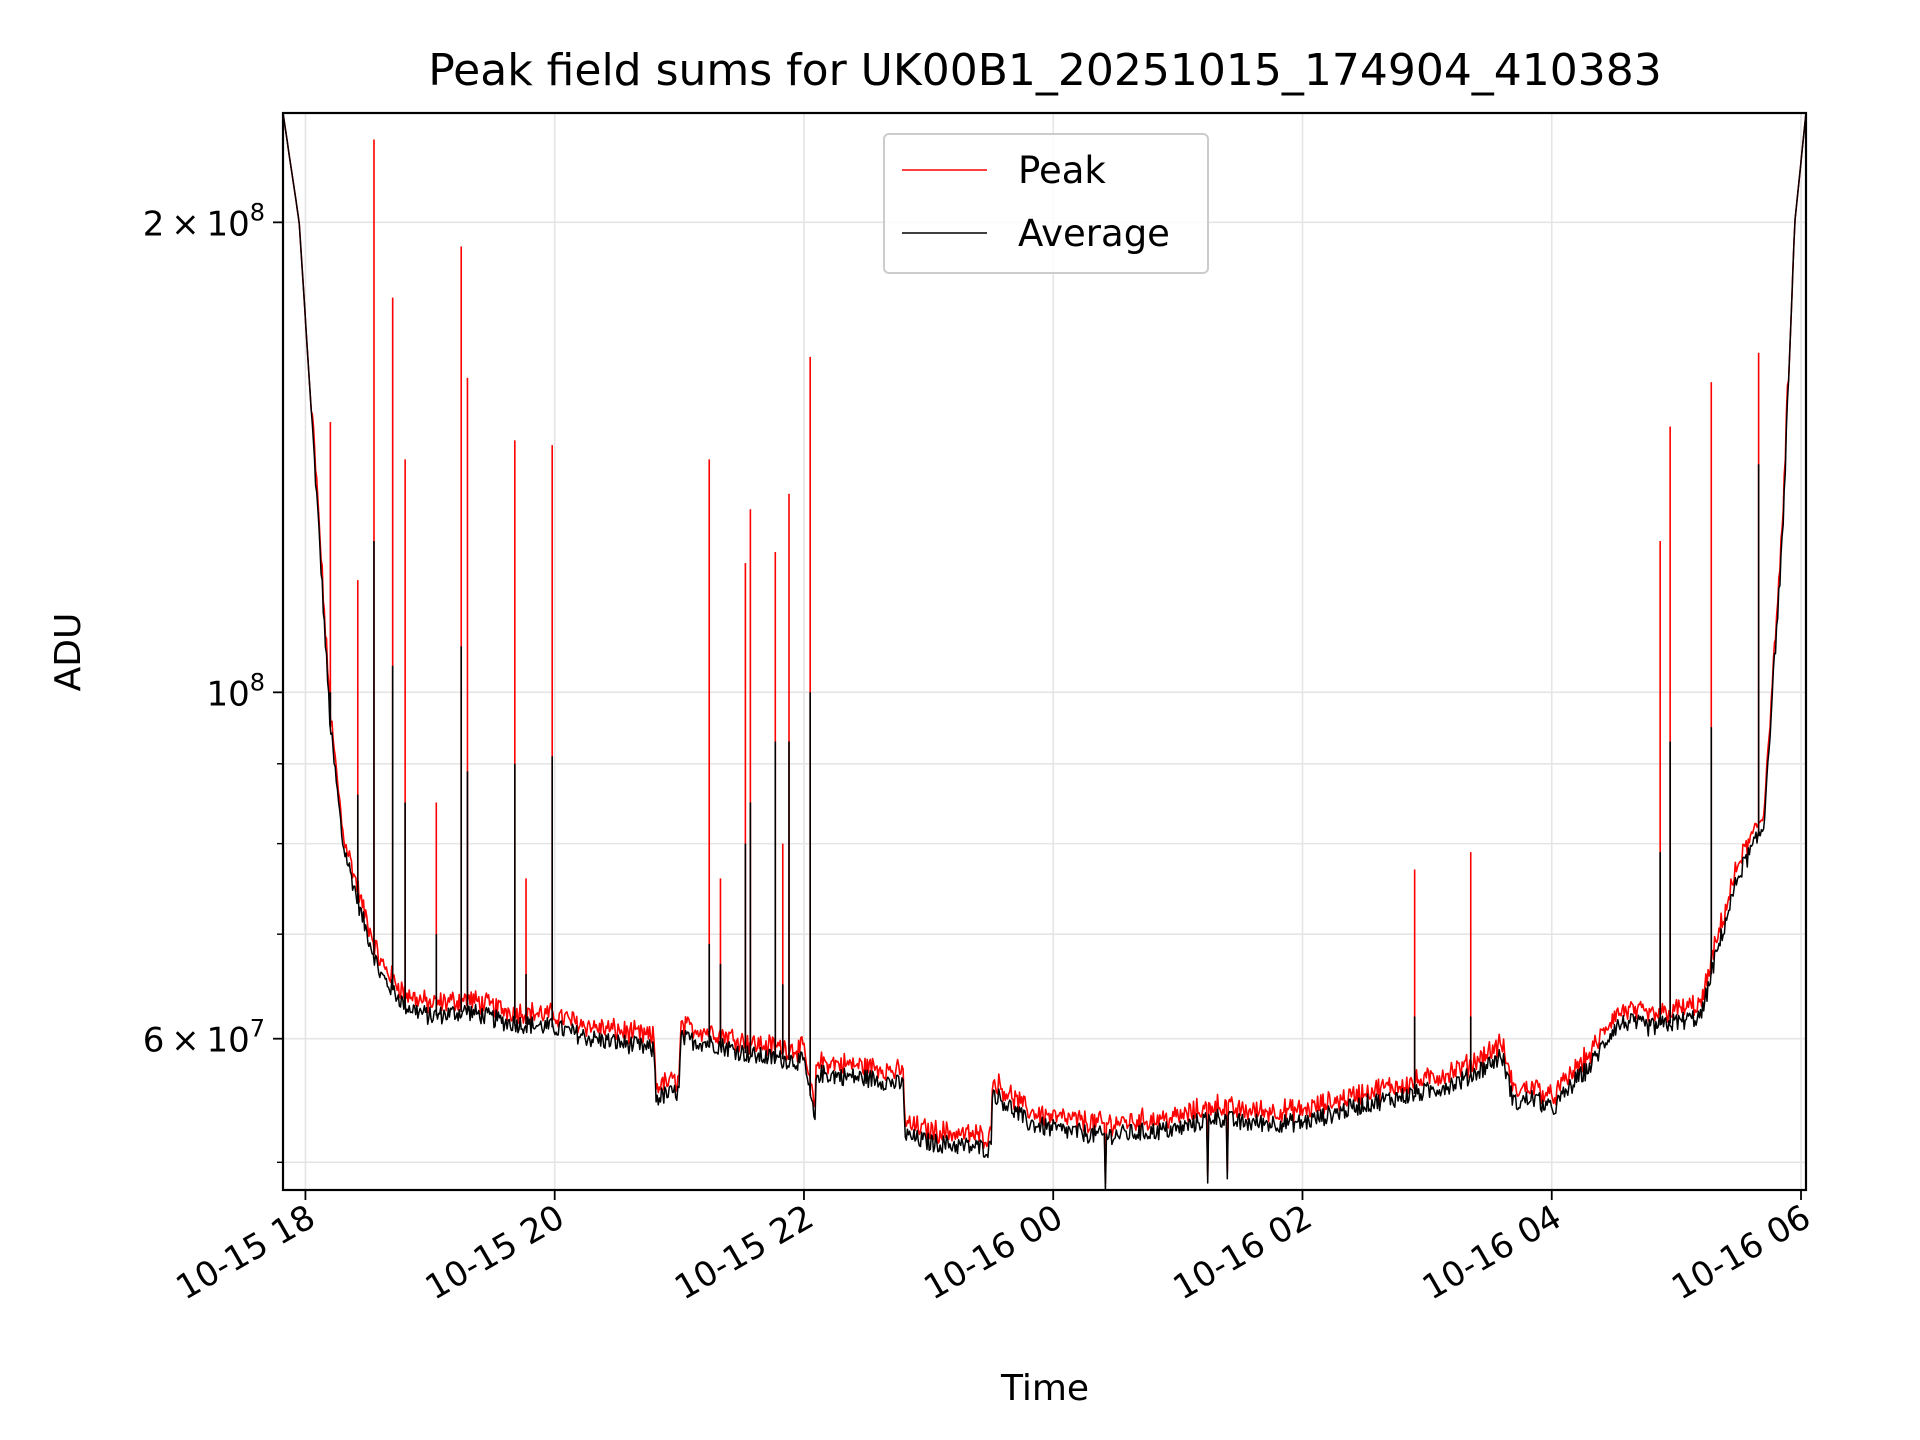 This screenshot has height=1440, width=1920. I want to click on legend: Peak Average, so click(1046, 203).